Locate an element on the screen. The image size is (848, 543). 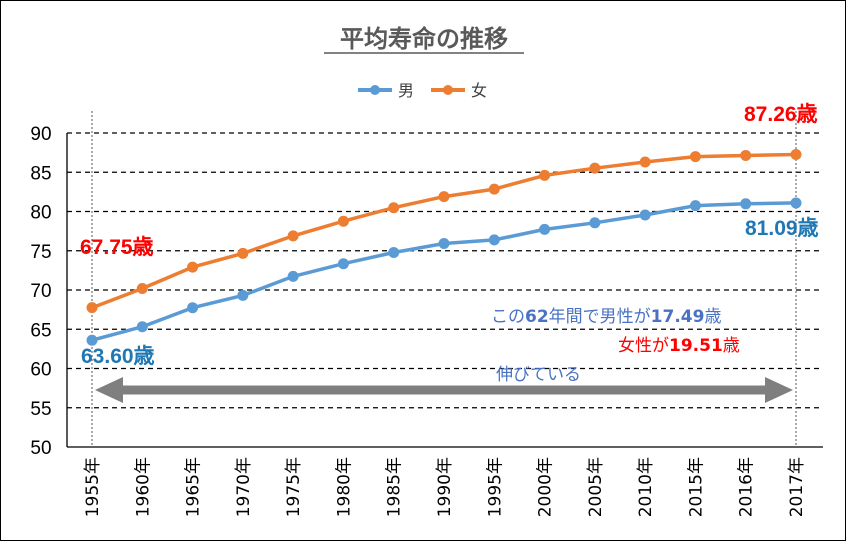
note-line-2-suffix: 歳 is located at coordinates (731, 346).